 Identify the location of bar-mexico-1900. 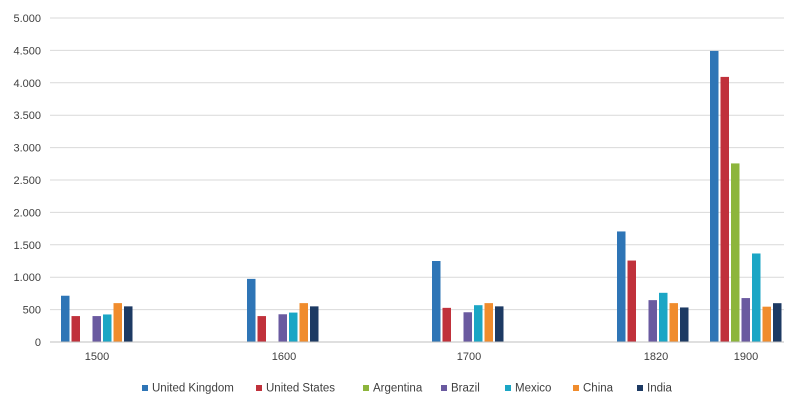
(756, 297).